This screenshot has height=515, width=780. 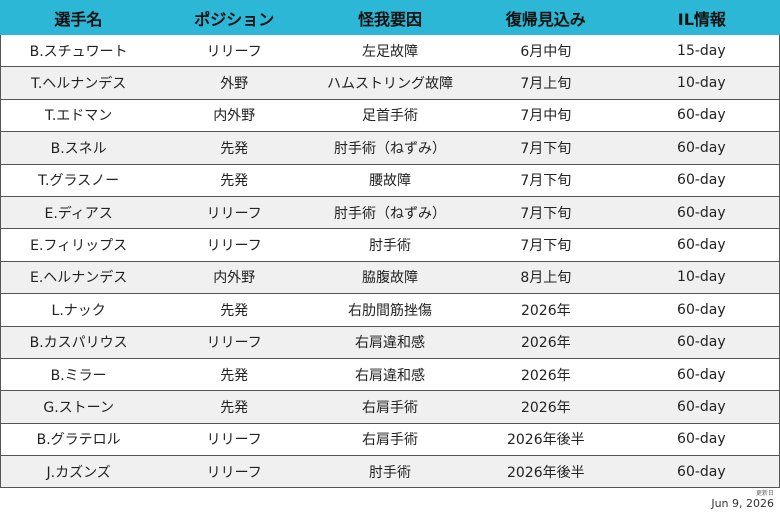 What do you see at coordinates (78, 310) in the screenshot?
I see `table-cell: L.ナック` at bounding box center [78, 310].